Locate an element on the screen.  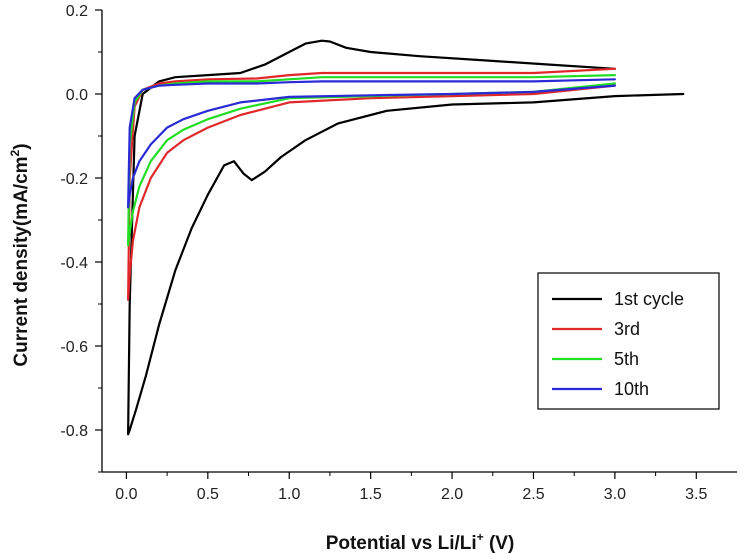
x-tick-label: 2.5 is located at coordinates (533, 494).